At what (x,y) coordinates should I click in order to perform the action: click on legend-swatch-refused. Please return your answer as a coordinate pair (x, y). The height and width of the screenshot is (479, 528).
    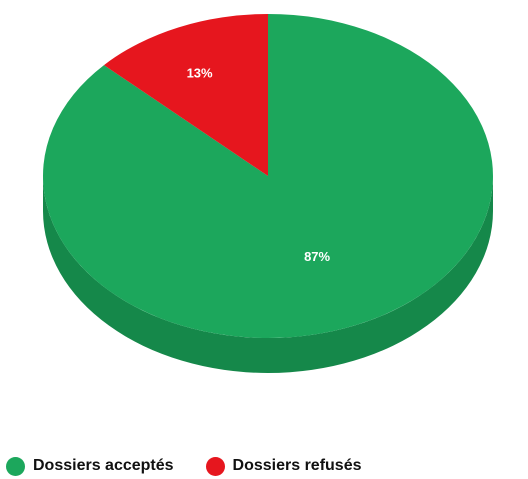
    Looking at the image, I should click on (215, 466).